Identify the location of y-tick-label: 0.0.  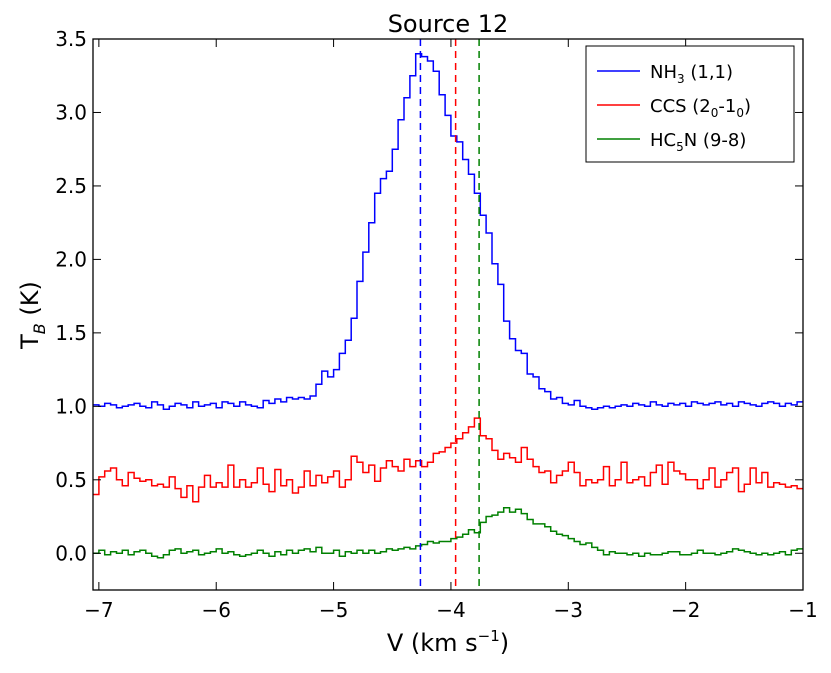
(71, 553).